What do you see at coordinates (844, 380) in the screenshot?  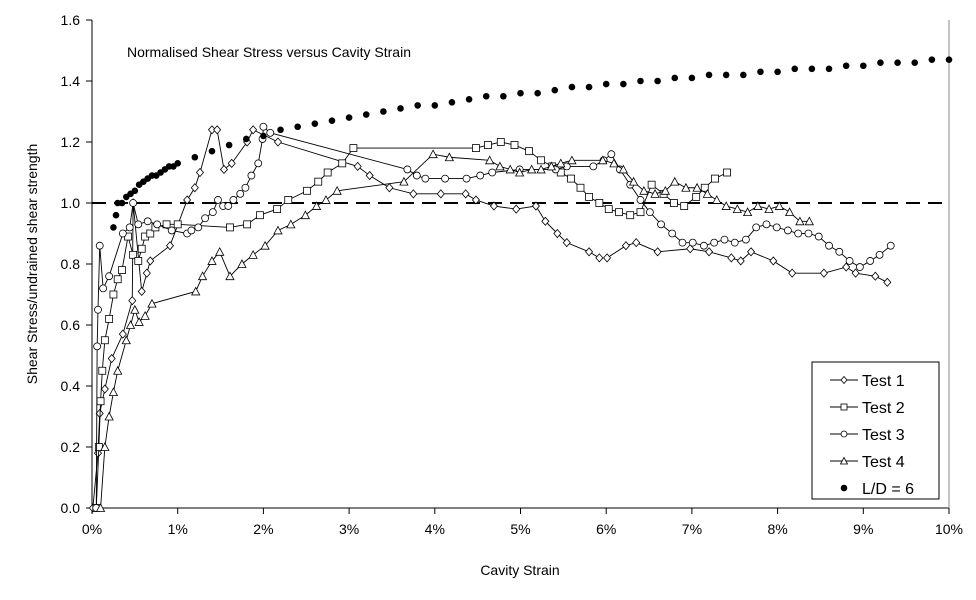 I see `legend-marker` at bounding box center [844, 380].